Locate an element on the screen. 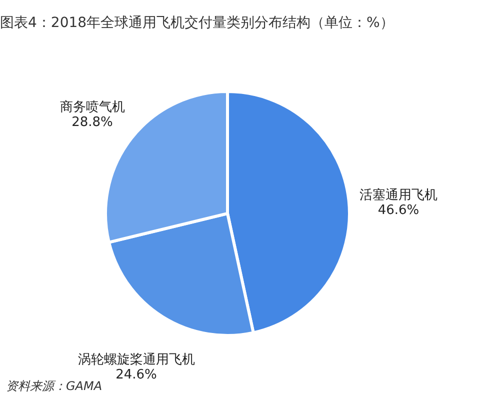  data-label: 24.6% is located at coordinates (136, 374).